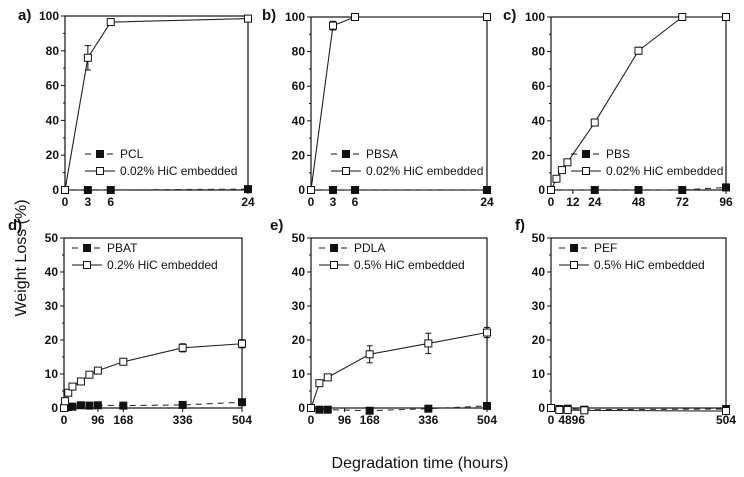 This screenshot has height=477, width=744. What do you see at coordinates (15, 225) in the screenshot?
I see `panel-label: d)` at bounding box center [15, 225].